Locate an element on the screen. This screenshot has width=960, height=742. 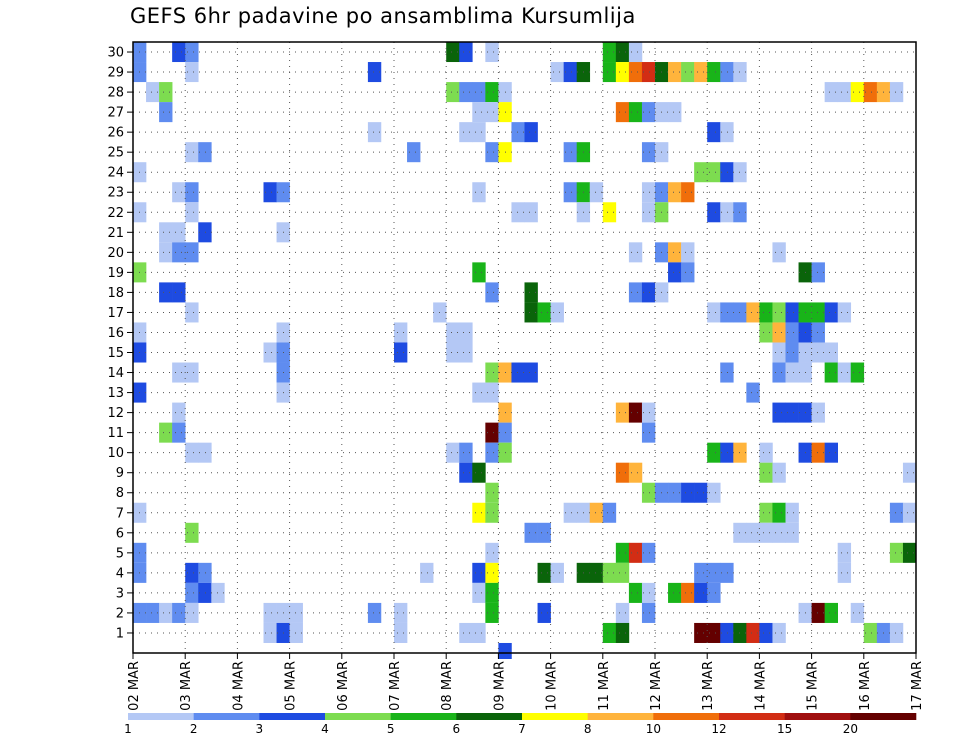
x-tick-label: 08 MAR is located at coordinates (447, 686).